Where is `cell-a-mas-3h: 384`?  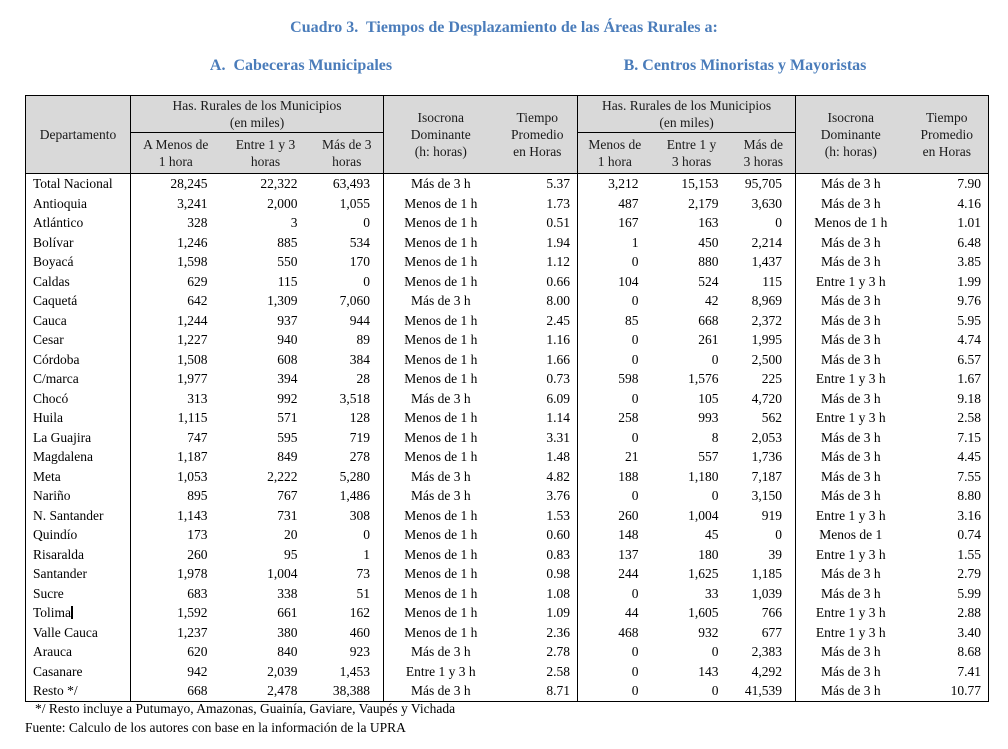
cell-a-mas-3h: 384 is located at coordinates (347, 359).